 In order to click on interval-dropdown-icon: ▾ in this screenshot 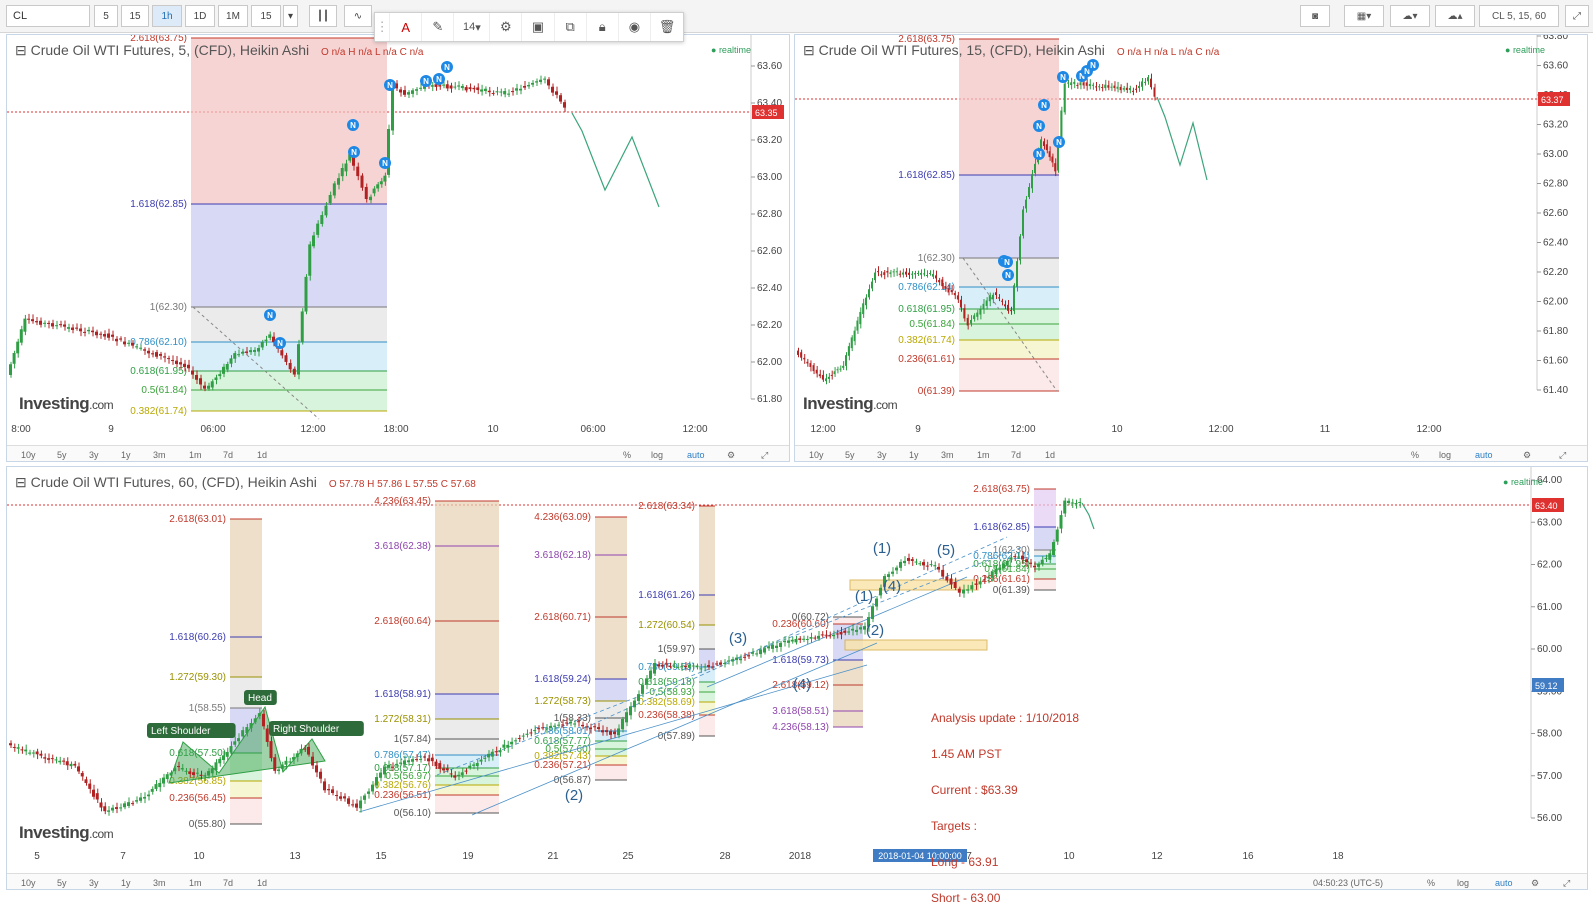, I will do `click(290, 16)`.